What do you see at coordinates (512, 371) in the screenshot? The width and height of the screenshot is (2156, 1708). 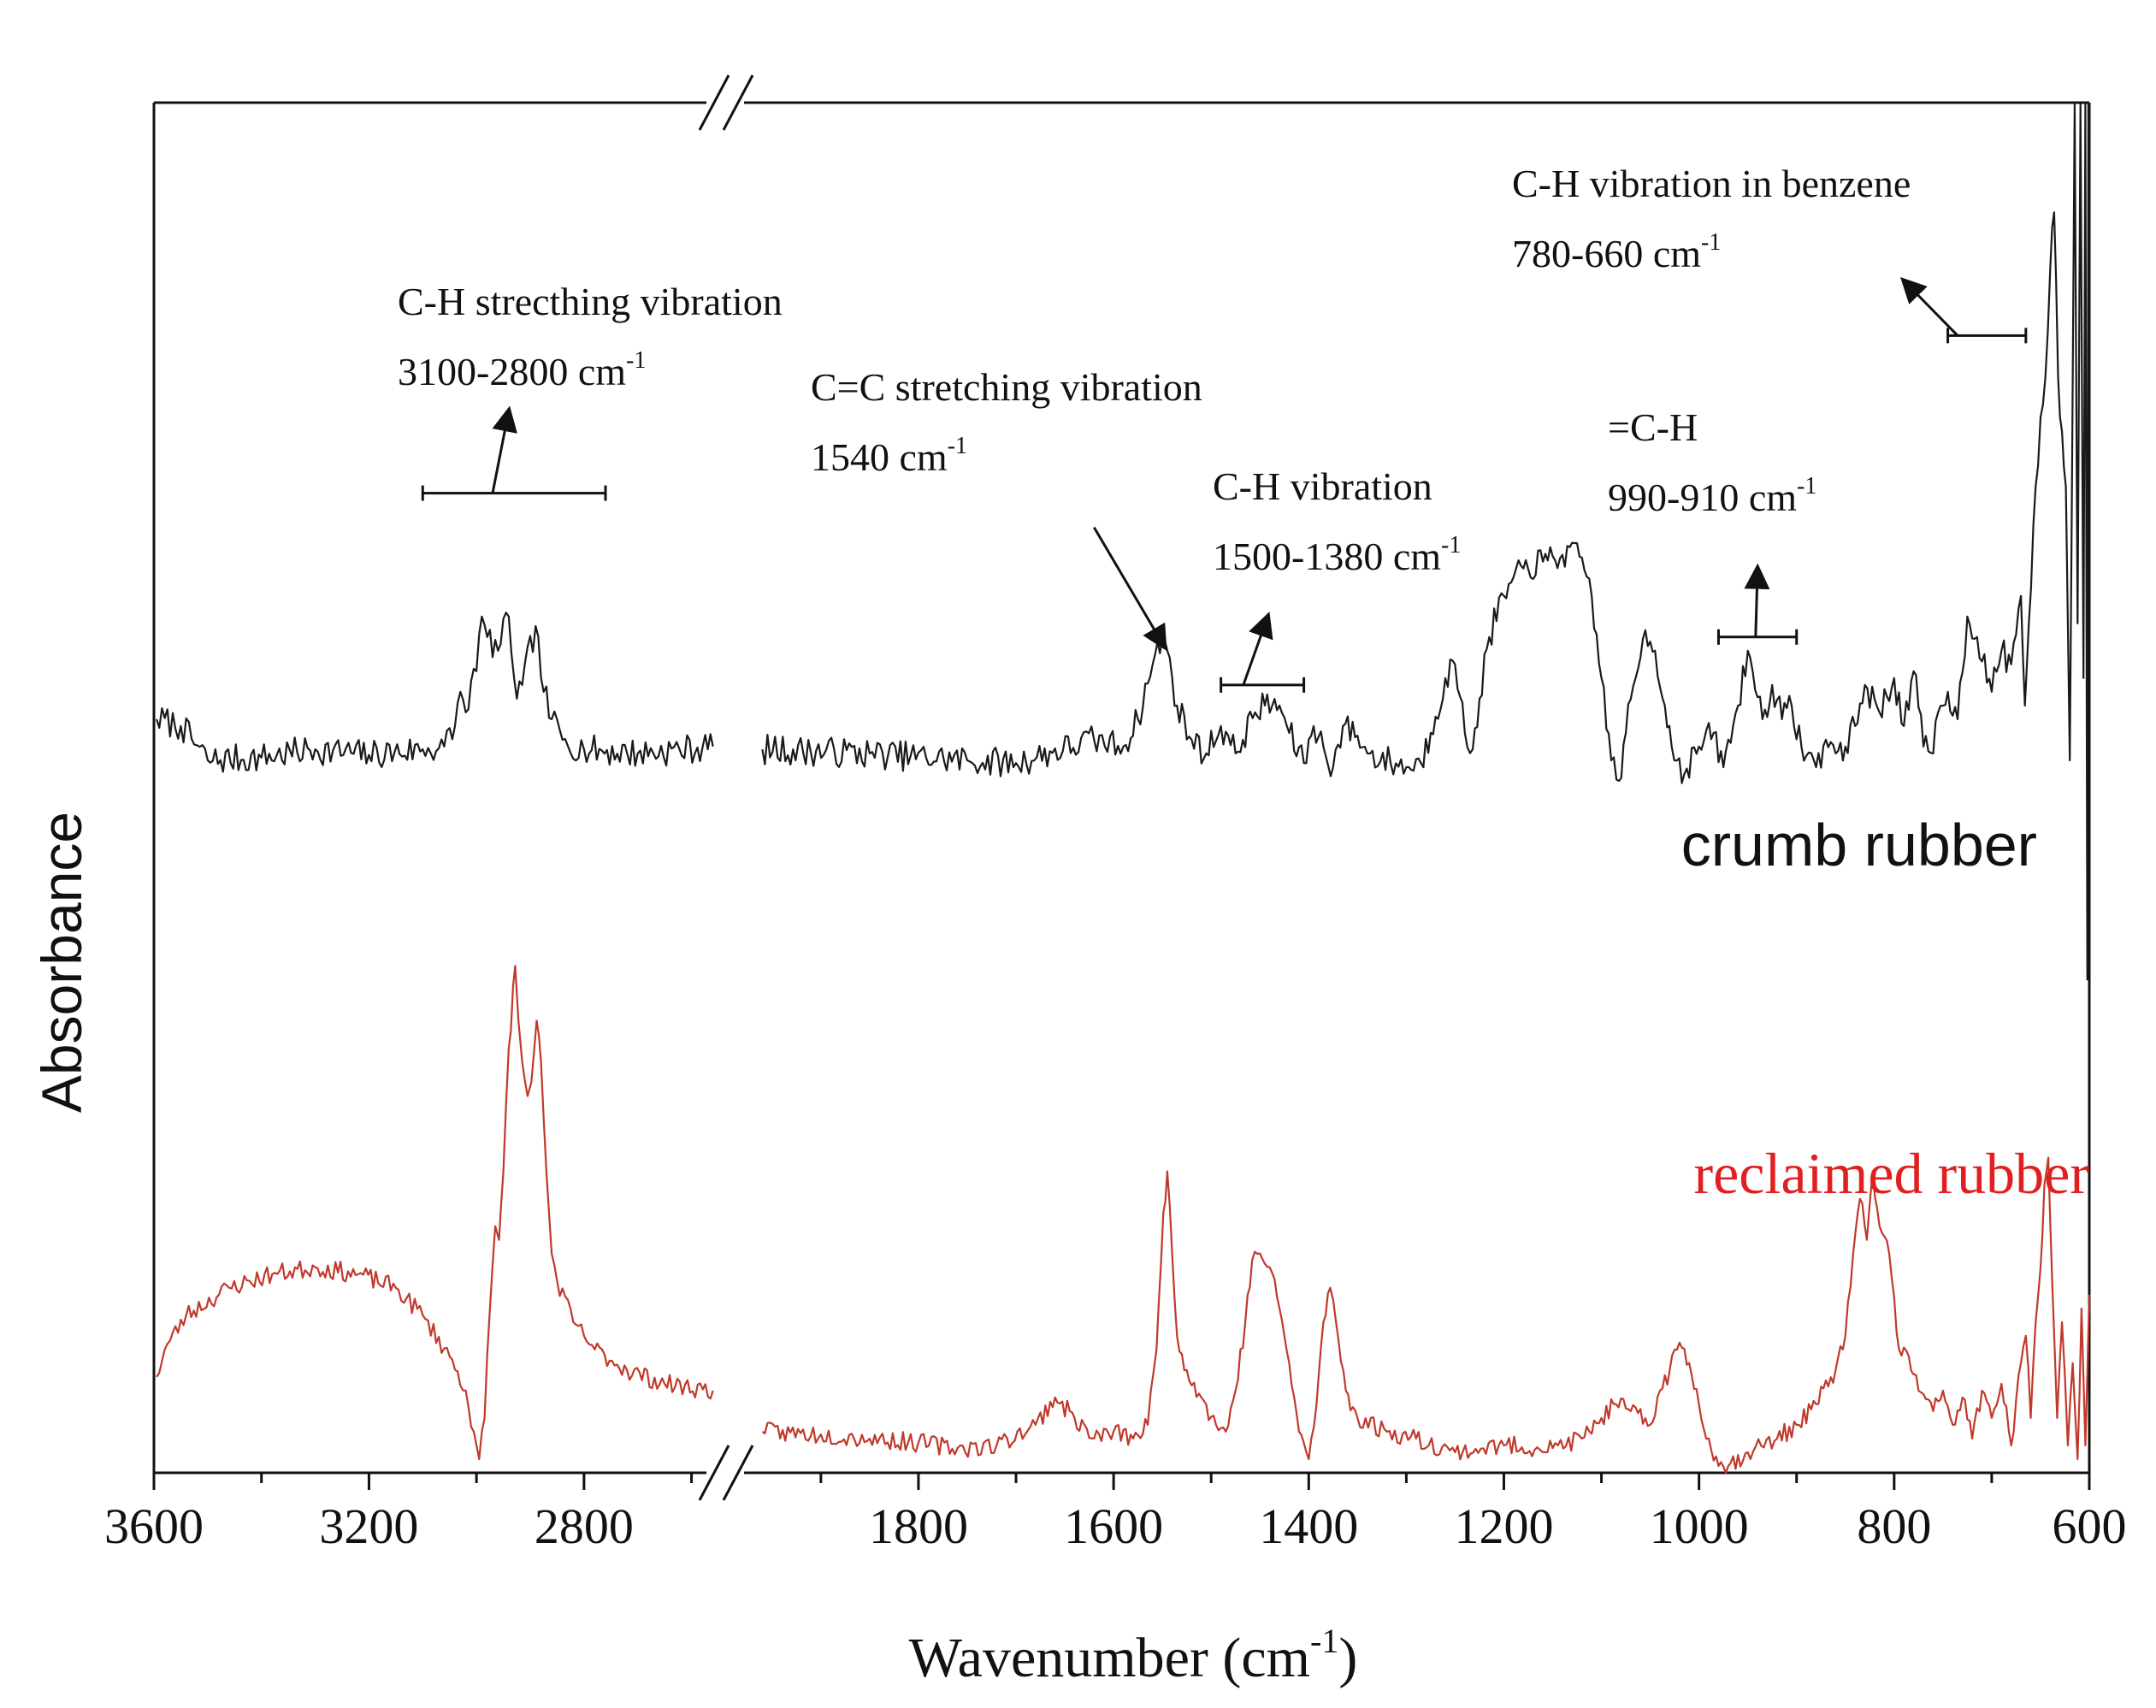 I see `annotation-range-main-ch-stretch: 3100-2800 cm` at bounding box center [512, 371].